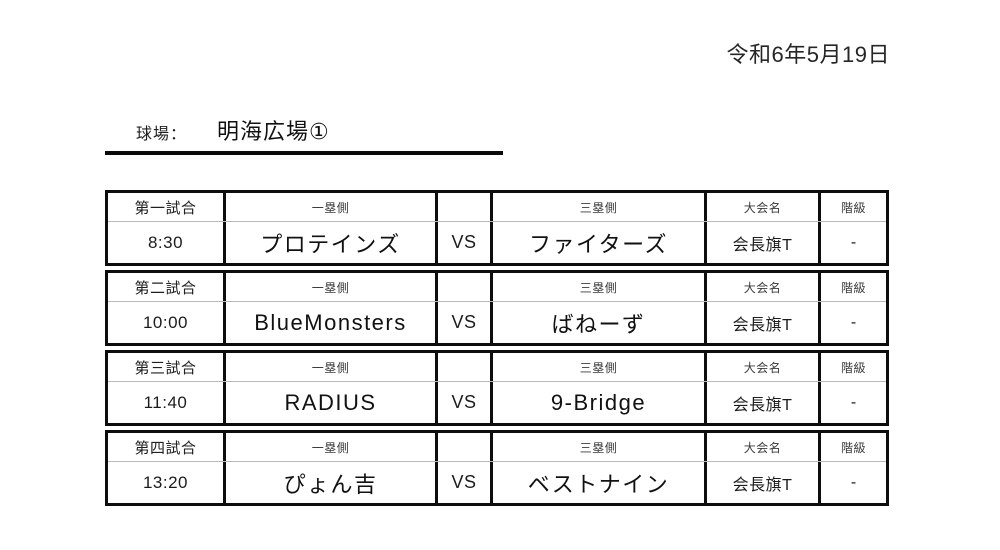 The width and height of the screenshot is (1000, 550). What do you see at coordinates (600, 402) in the screenshot?
I see `third-base-team: 9-Bridge` at bounding box center [600, 402].